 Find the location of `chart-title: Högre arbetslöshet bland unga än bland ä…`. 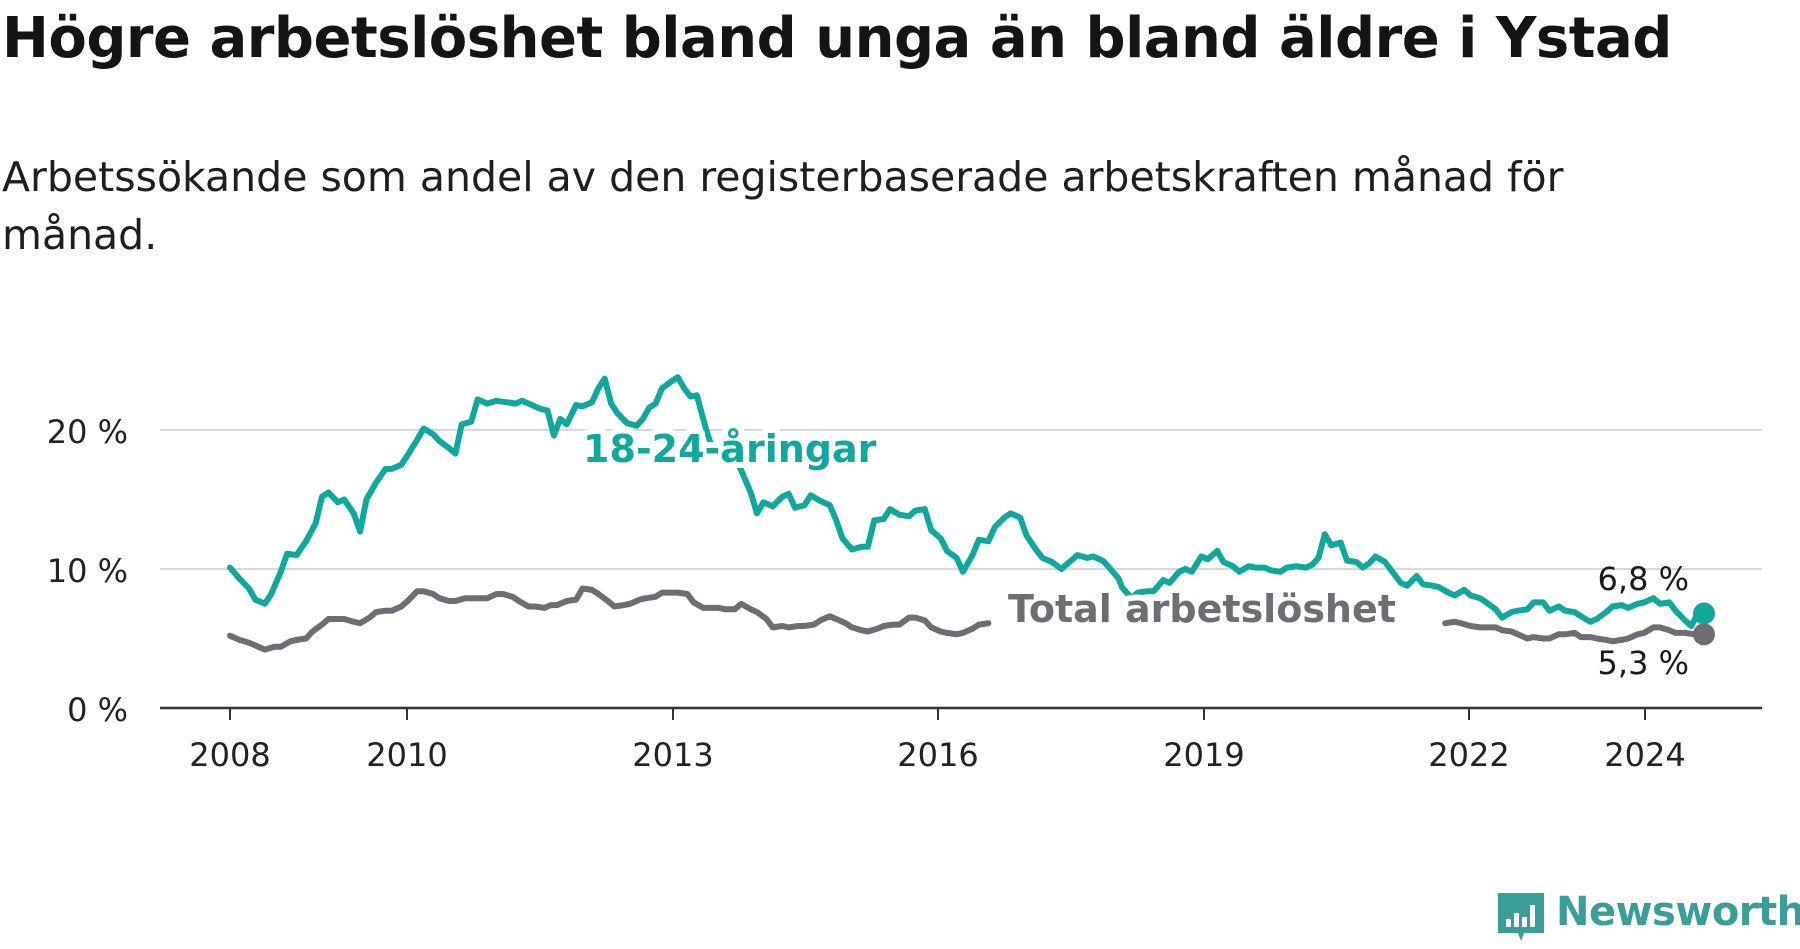

chart-title: Högre arbetslöshet bland unga än bland ä… is located at coordinates (837, 38).